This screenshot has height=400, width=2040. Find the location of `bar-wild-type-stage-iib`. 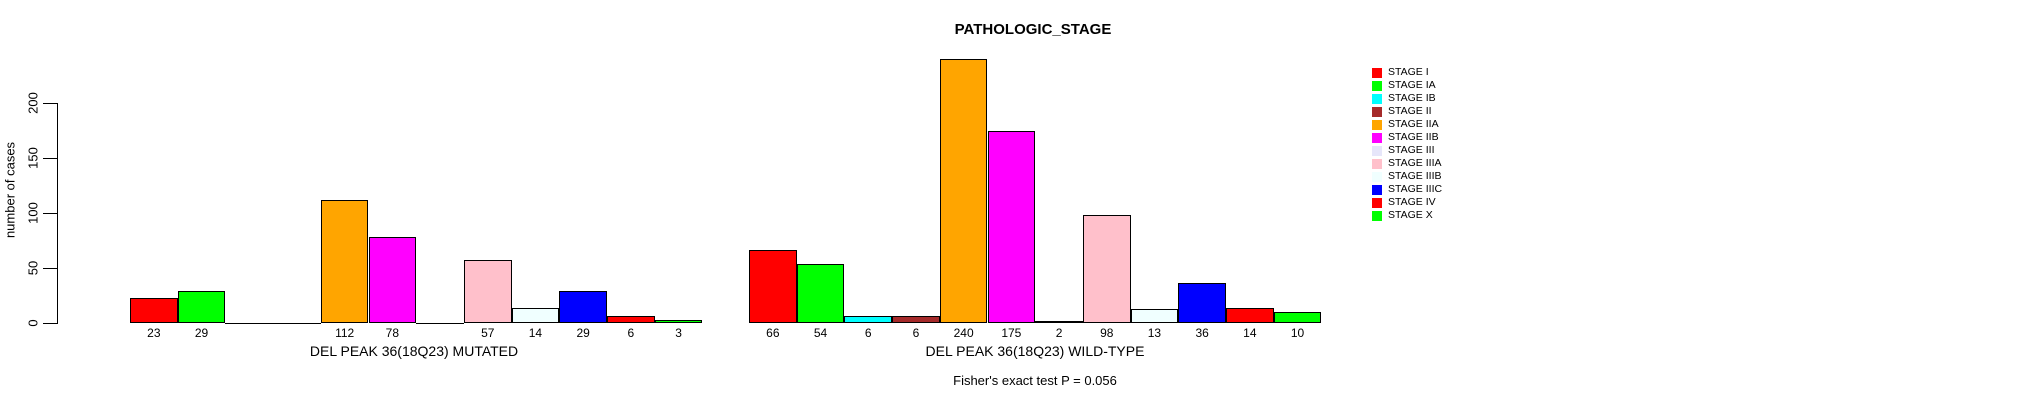

bar-wild-type-stage-iib is located at coordinates (1011, 226).